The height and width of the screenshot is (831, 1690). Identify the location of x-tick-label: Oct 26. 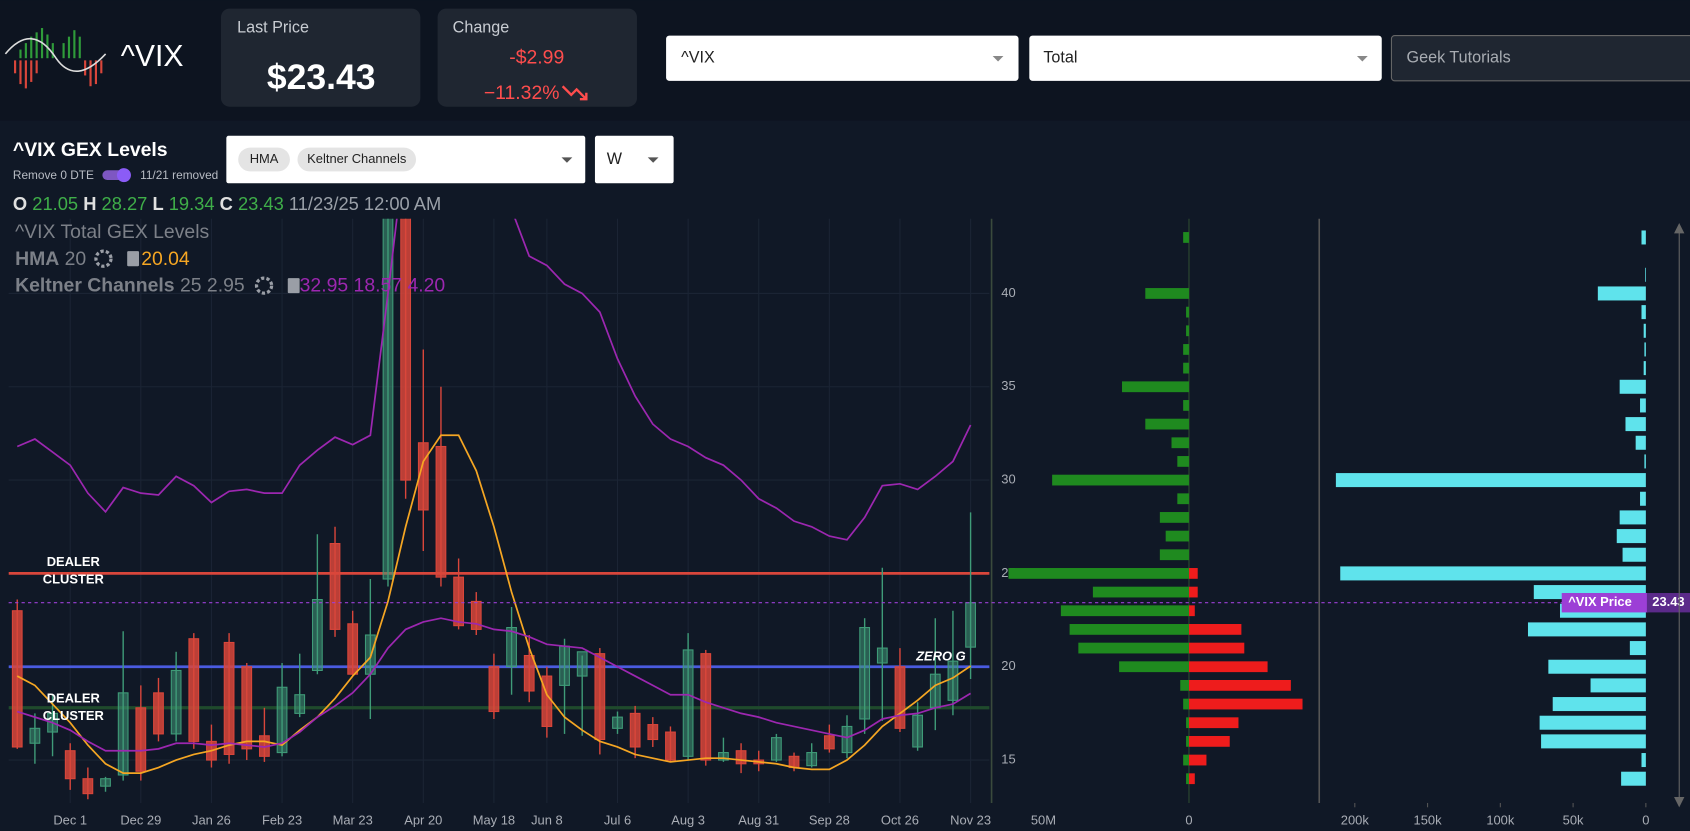
(900, 820).